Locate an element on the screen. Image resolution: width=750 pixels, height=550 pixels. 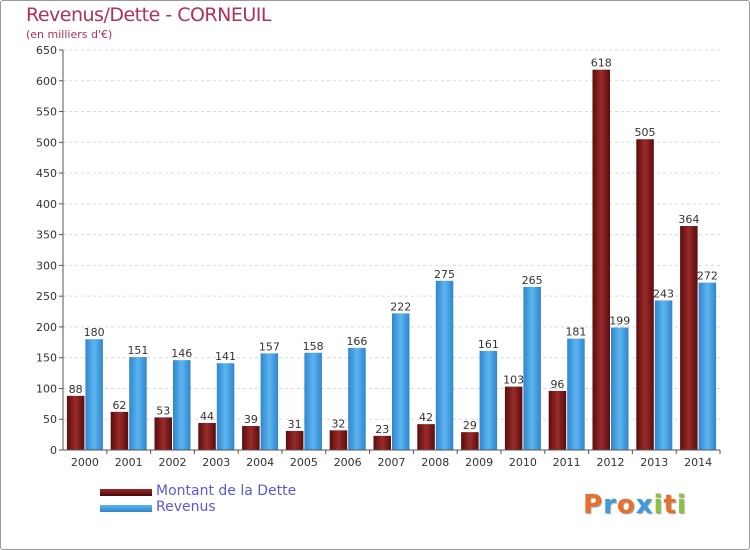
y-tick-label: 150 is located at coordinates (46, 358).